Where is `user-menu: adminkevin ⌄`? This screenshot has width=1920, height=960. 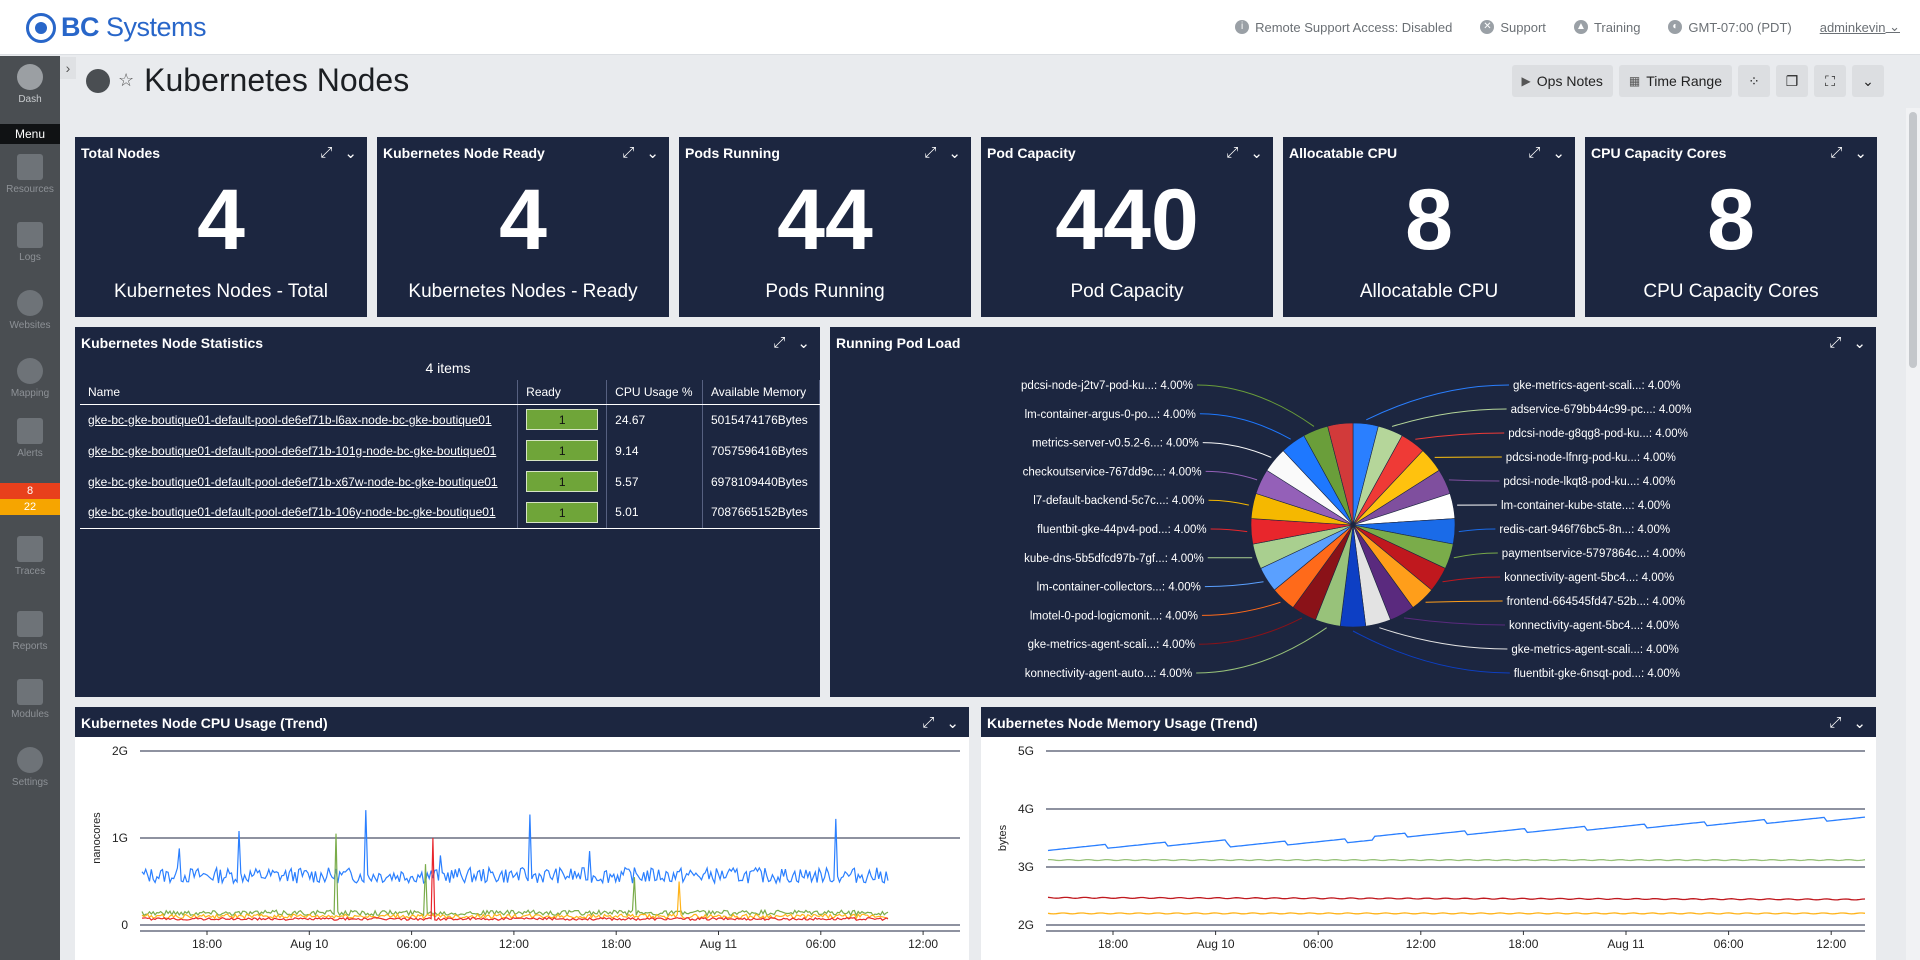
user-menu: adminkevin ⌄ is located at coordinates (1859, 27).